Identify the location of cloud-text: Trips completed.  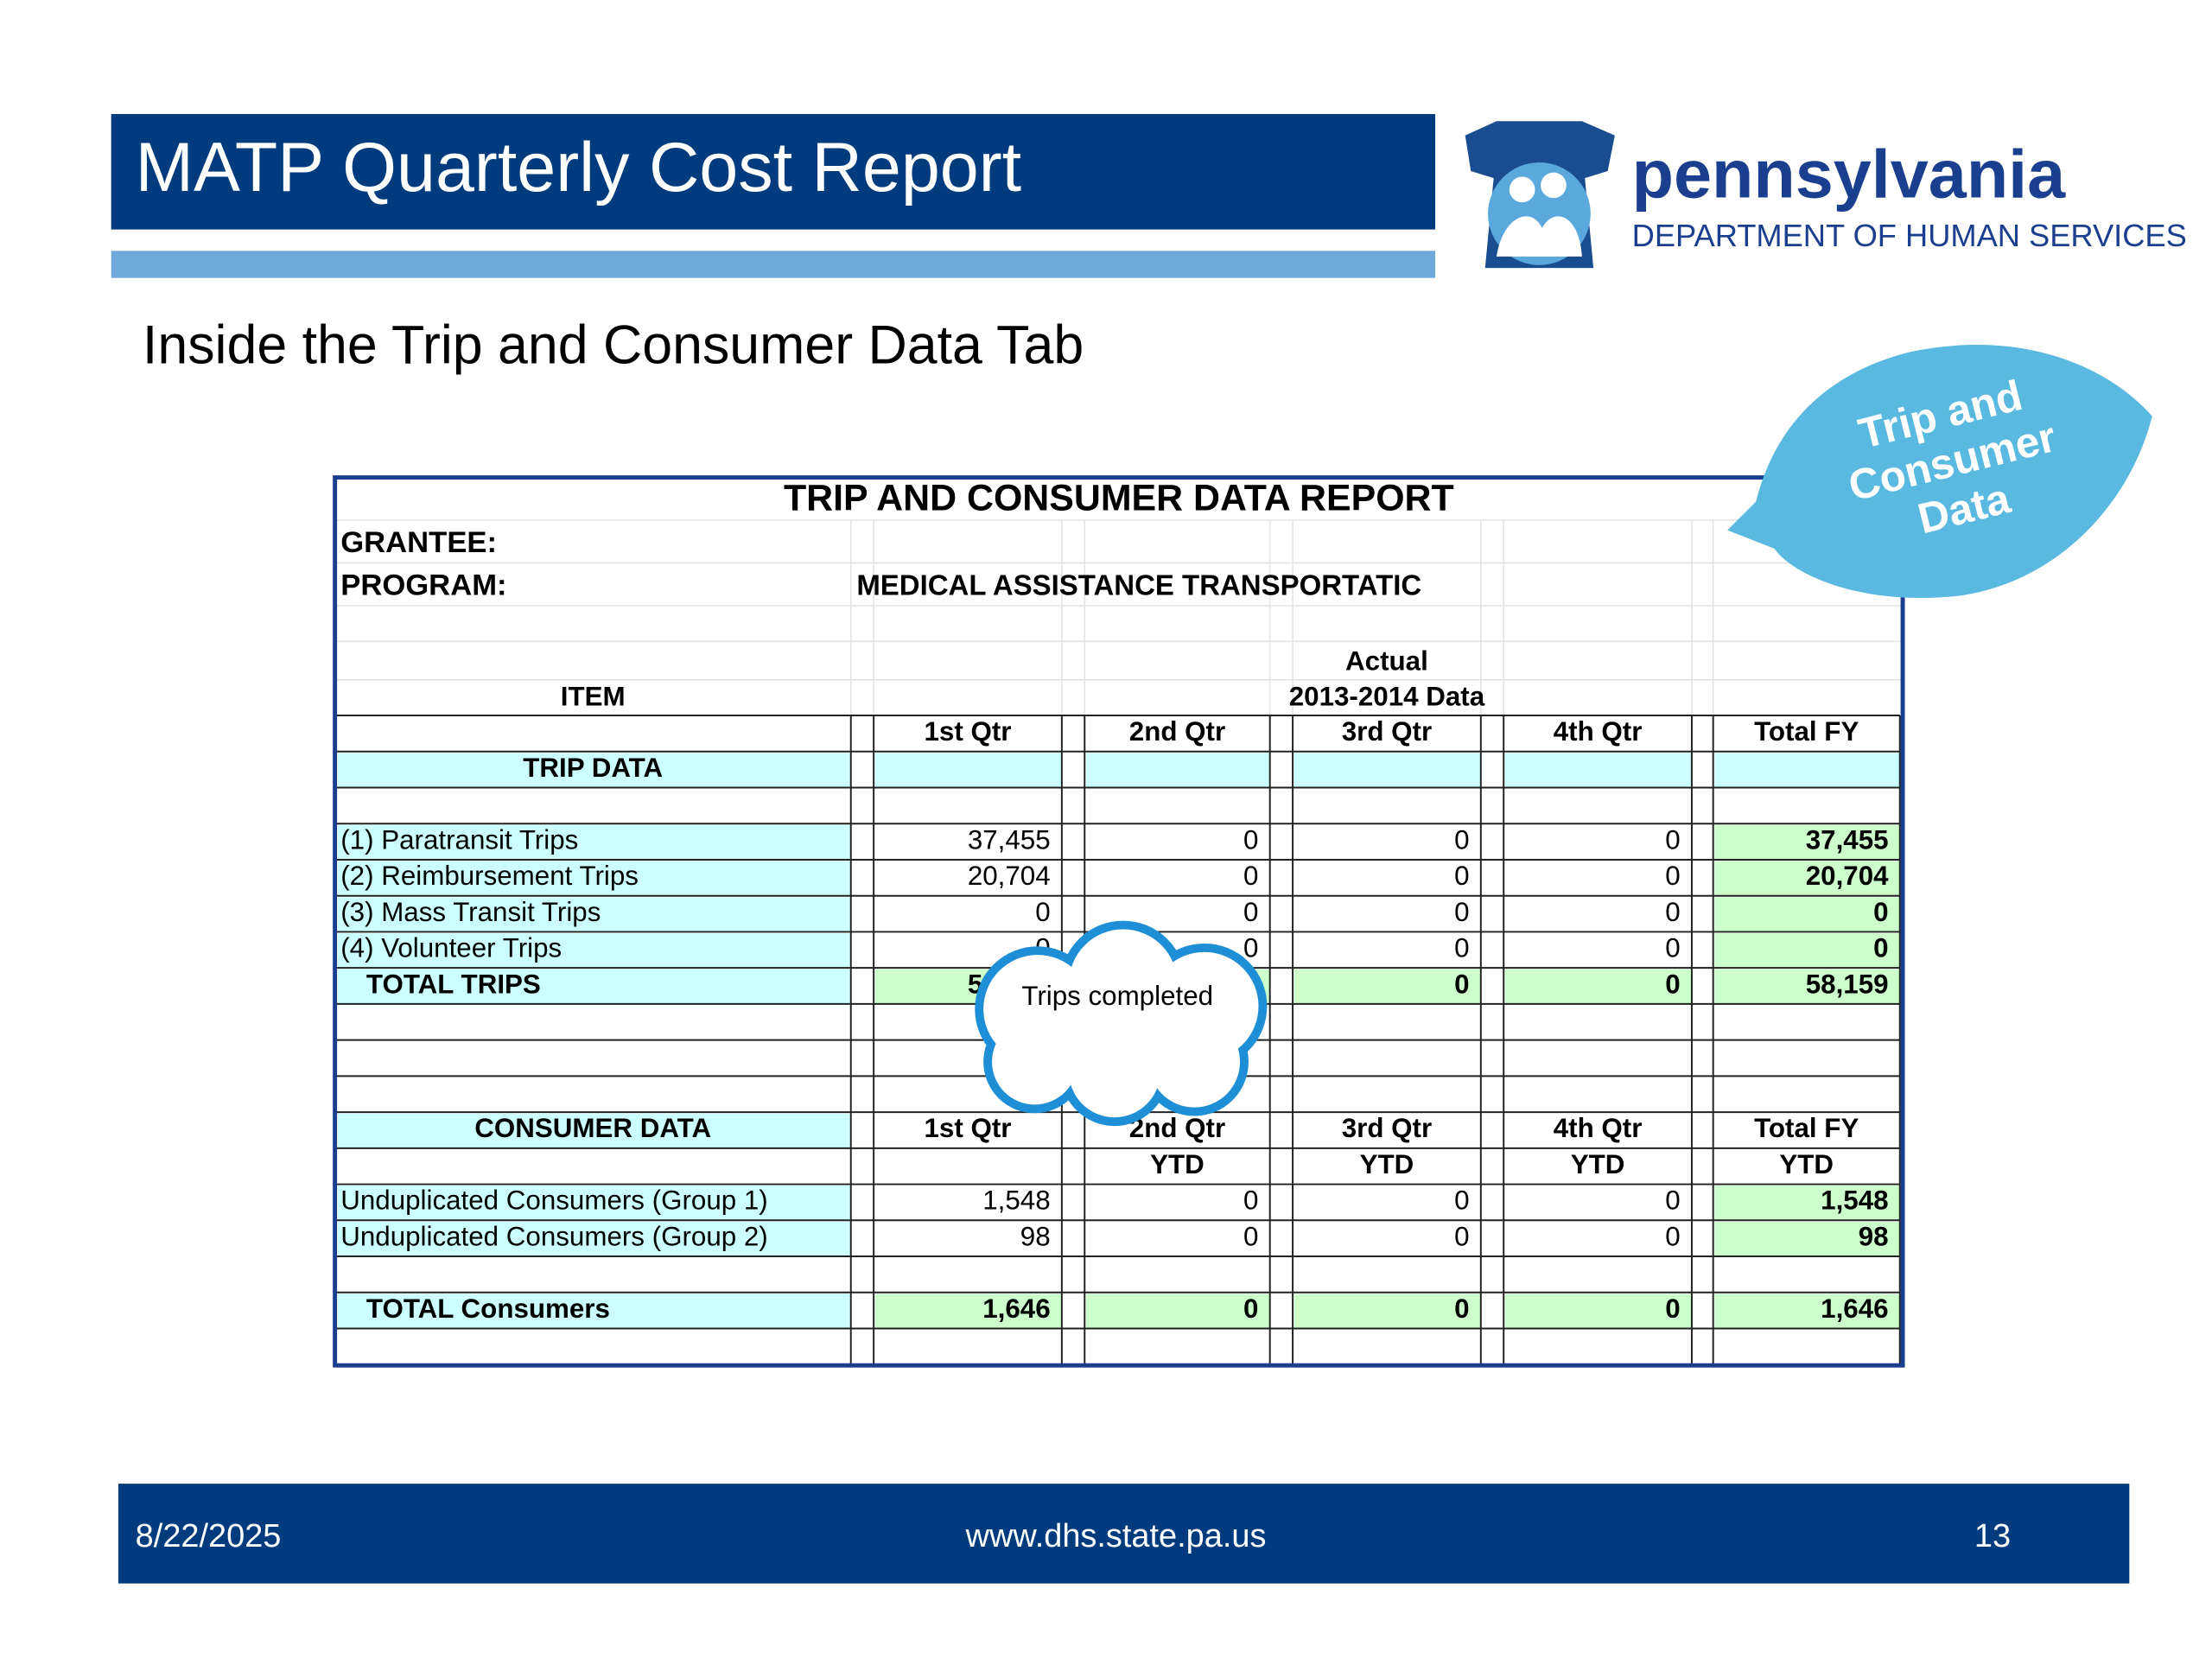
(1117, 996).